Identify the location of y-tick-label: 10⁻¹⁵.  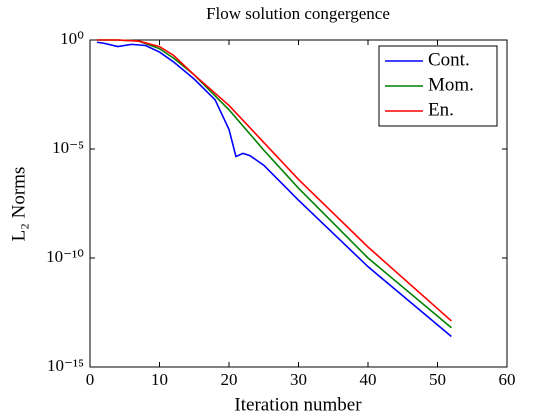
(65, 365).